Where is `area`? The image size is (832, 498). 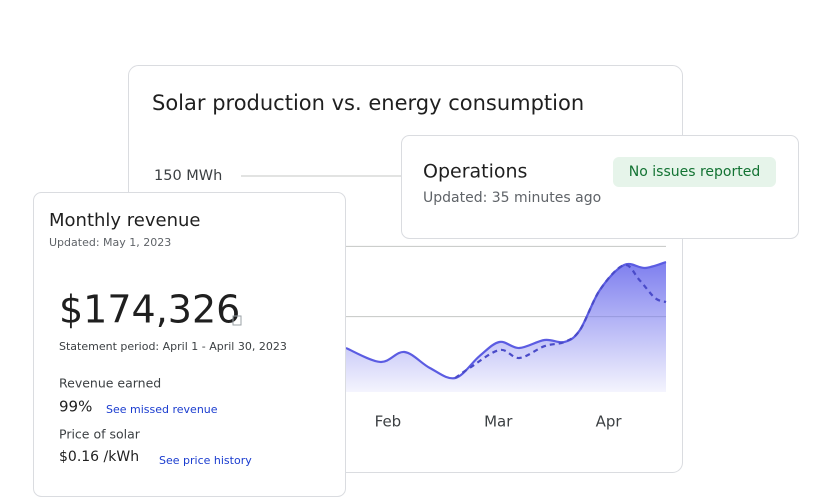
area is located at coordinates (506, 327).